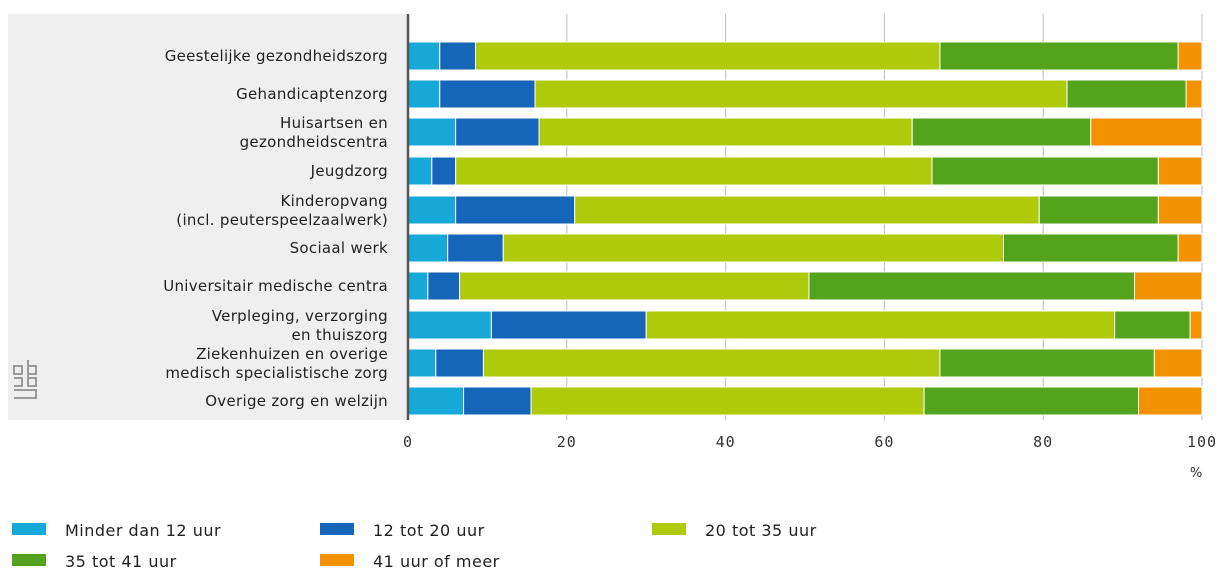  Describe the element at coordinates (726, 442) in the screenshot. I see `x-tick-label: 40` at that location.